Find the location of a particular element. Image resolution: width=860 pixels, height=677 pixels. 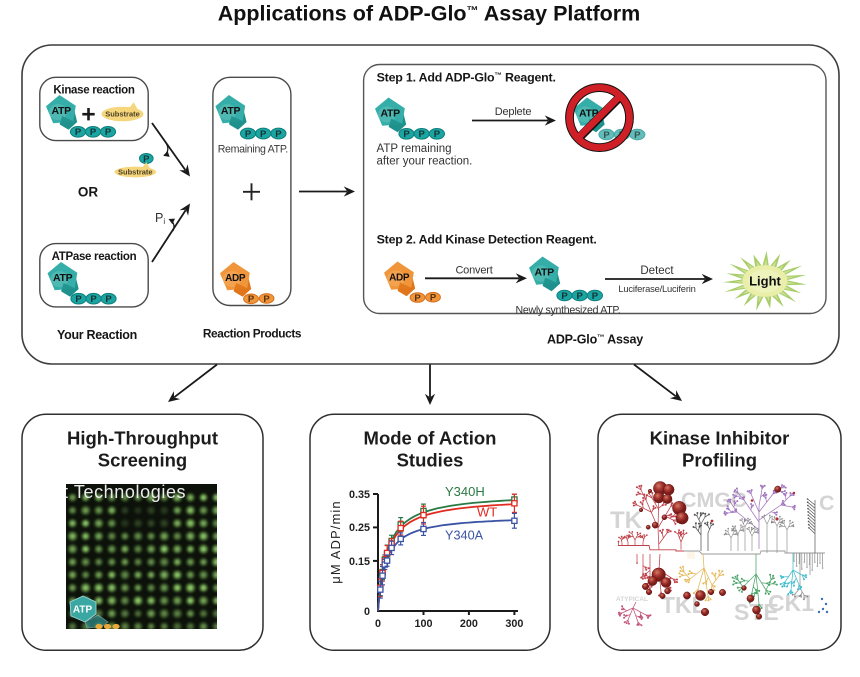

svg-text: WT is located at coordinates (487, 512).